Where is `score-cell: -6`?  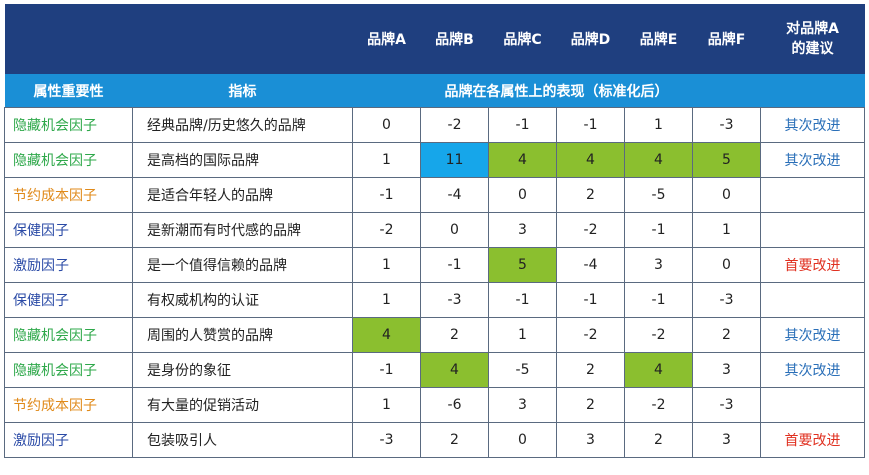
score-cell: -6 is located at coordinates (454, 405).